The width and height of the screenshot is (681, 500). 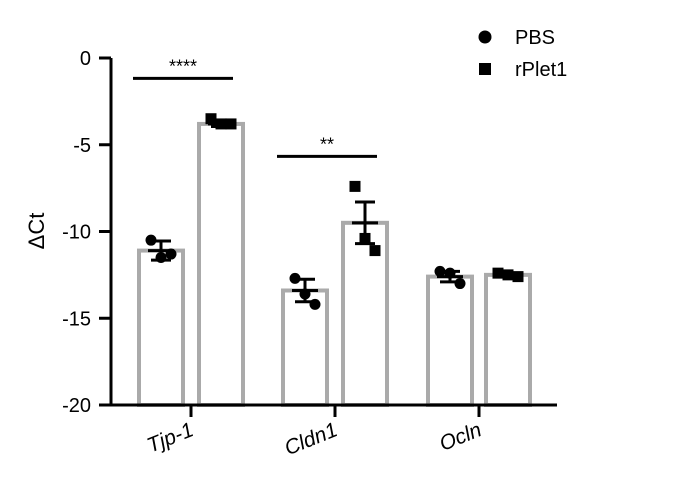 What do you see at coordinates (76, 406) in the screenshot?
I see `y-tick-label: -20` at bounding box center [76, 406].